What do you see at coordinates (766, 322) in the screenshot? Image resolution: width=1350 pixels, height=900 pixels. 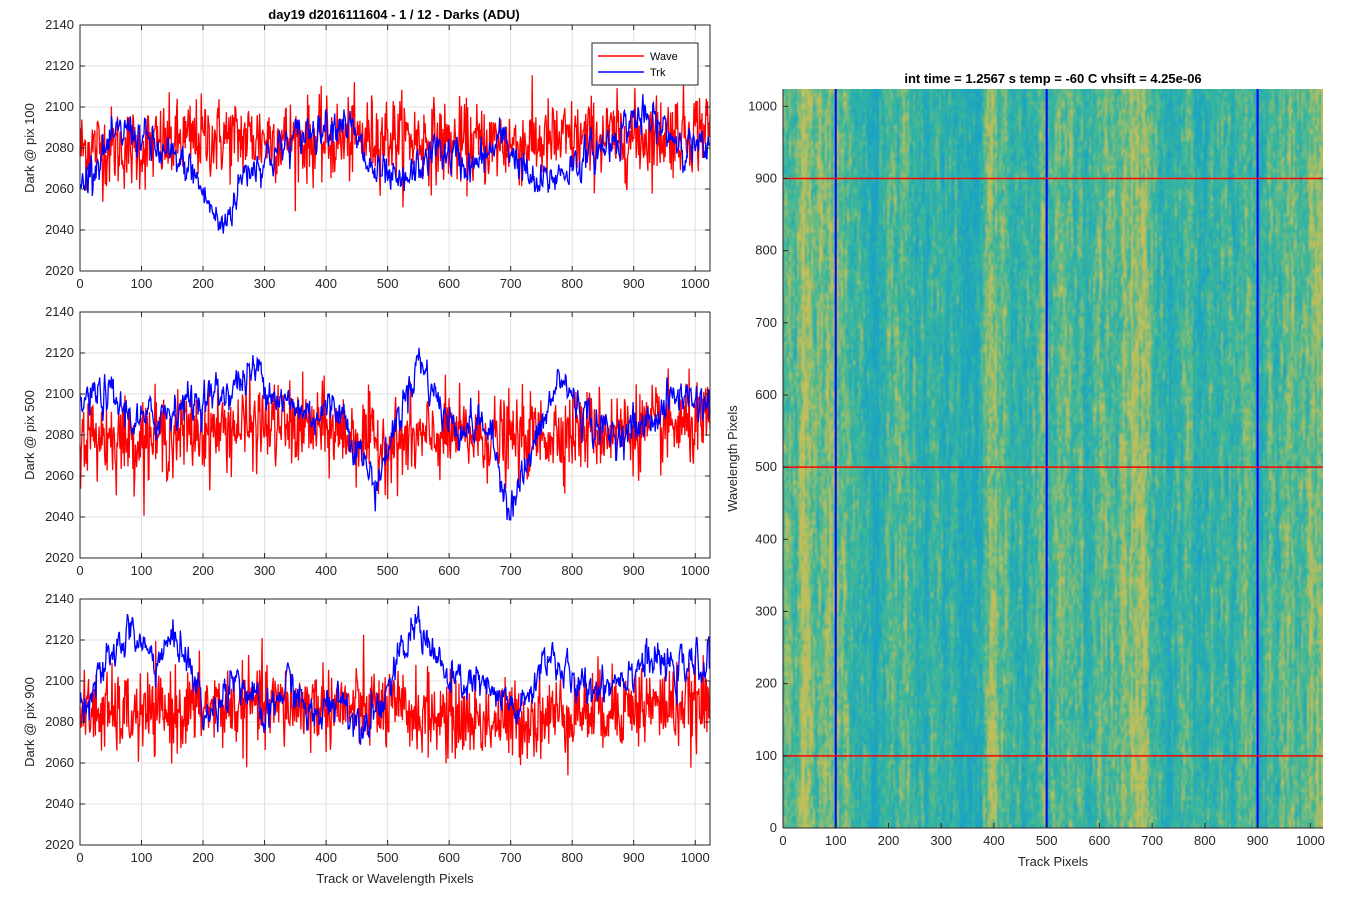 I see `y-tick-label: 700` at bounding box center [766, 322].